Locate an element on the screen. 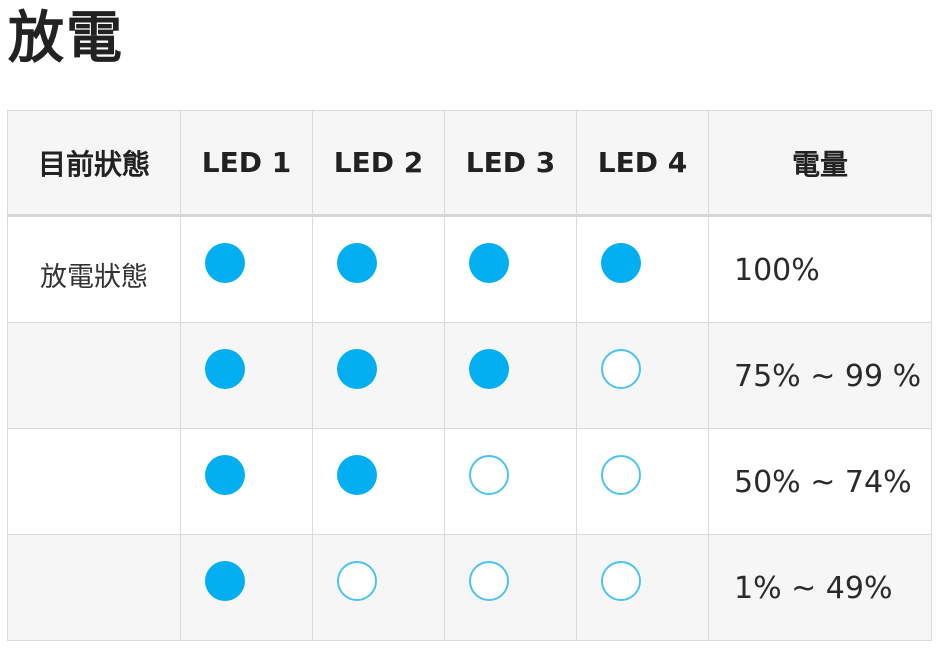 The image size is (942, 648). level-cell: 100% is located at coordinates (820, 269).